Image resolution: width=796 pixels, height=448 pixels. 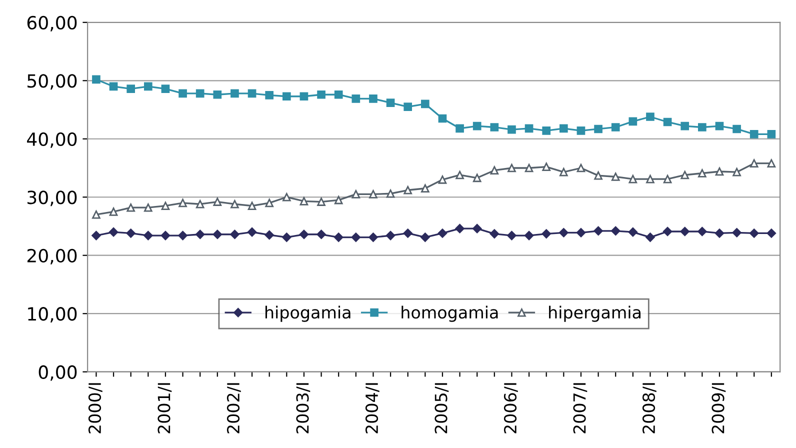 I want to click on y-tick-label: 30,00, so click(x=52, y=198).